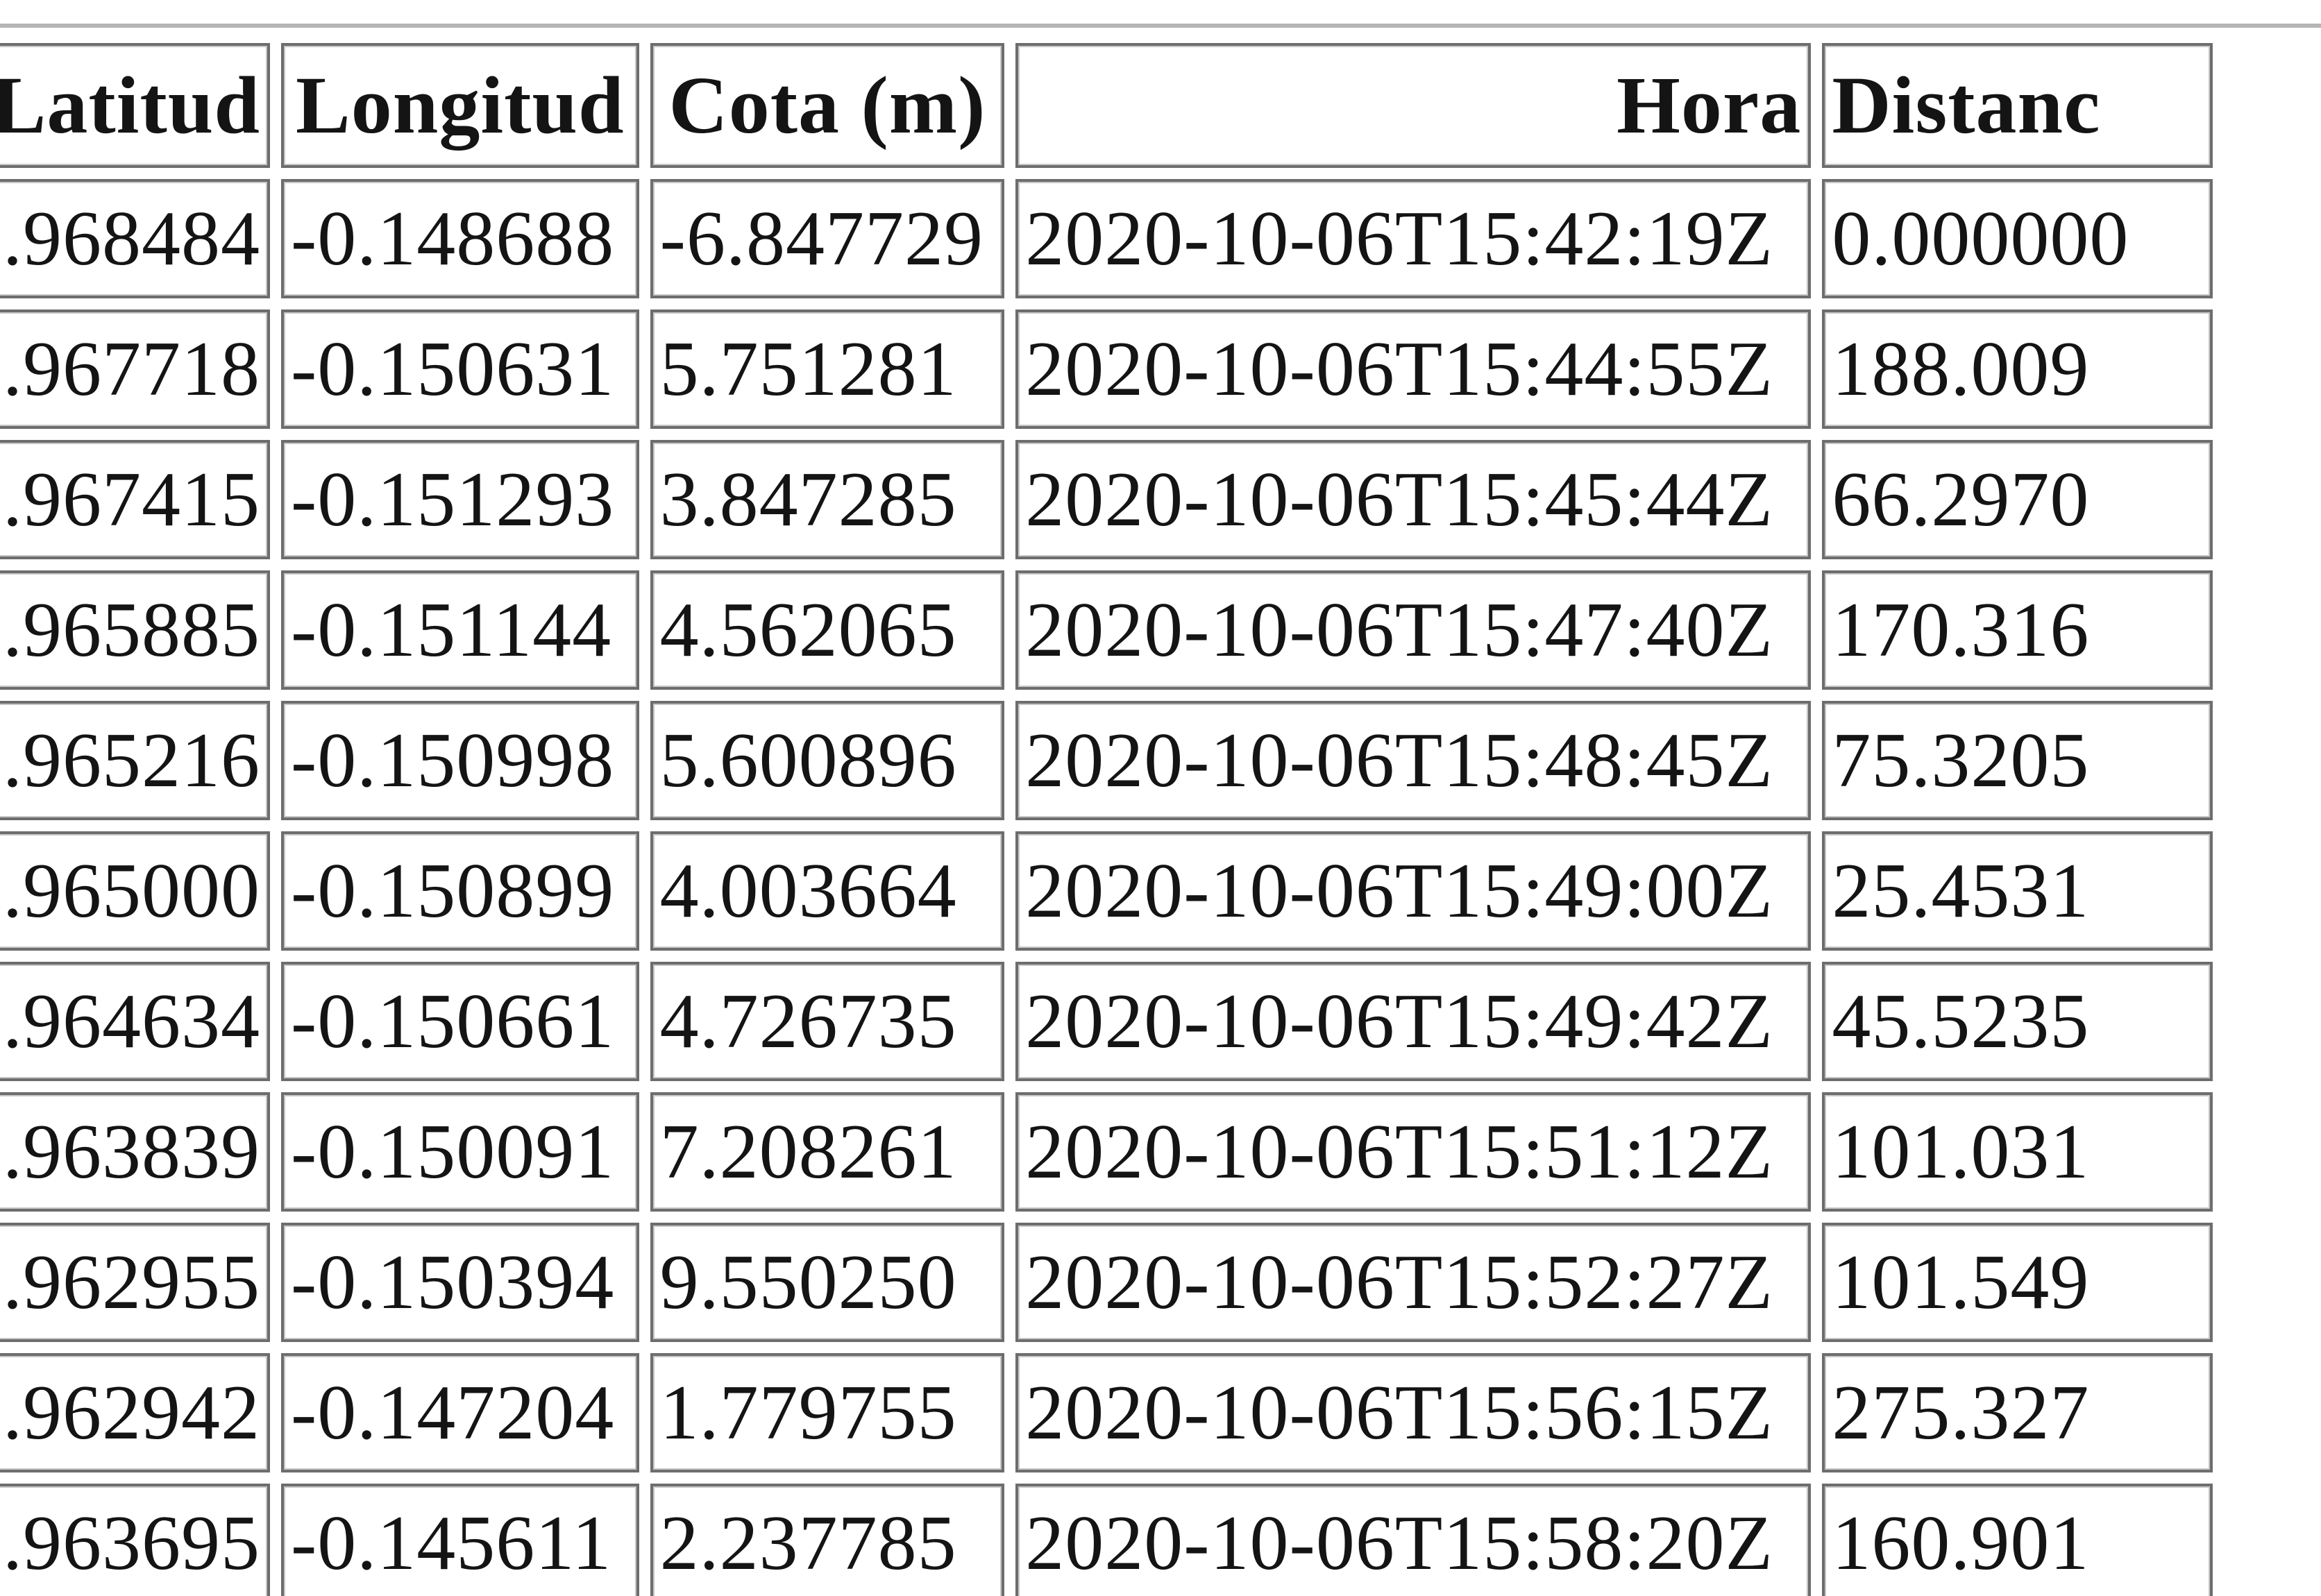 This screenshot has width=2321, height=1596. I want to click on cell-cota: 2.237785, so click(827, 1540).